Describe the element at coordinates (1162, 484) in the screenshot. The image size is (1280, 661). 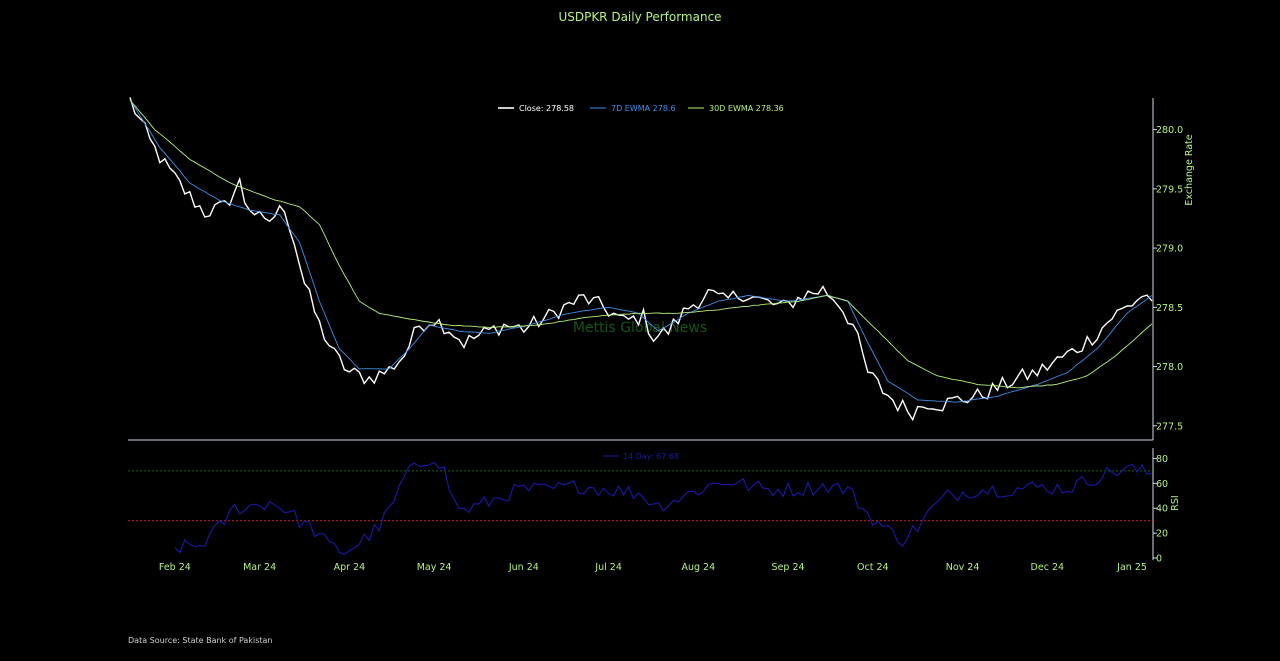
I see `rsi-y-tick-label: 60` at that location.